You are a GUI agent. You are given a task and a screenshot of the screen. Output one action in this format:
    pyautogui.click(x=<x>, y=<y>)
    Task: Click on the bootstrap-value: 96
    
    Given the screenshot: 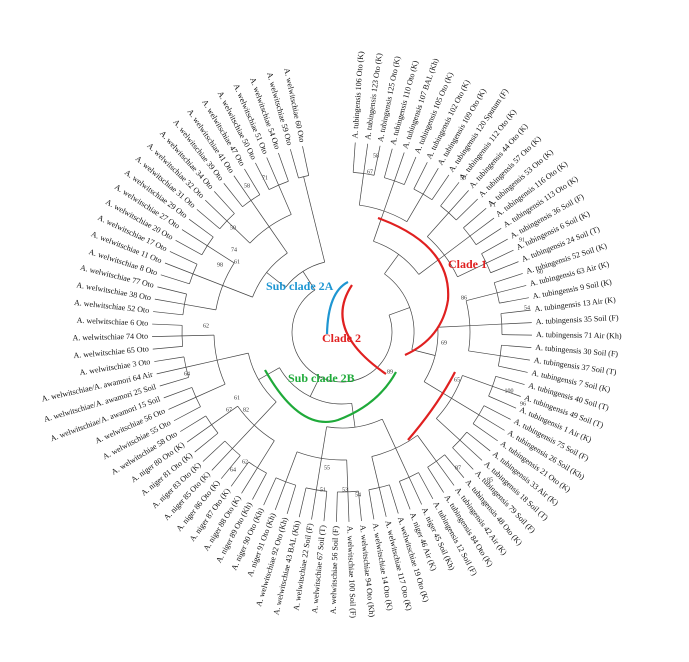 What is the action you would take?
    pyautogui.click(x=523, y=404)
    